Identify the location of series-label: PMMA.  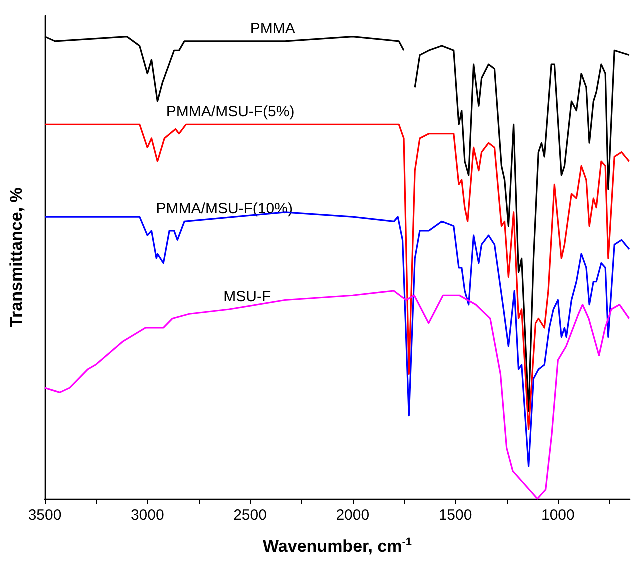
(273, 29).